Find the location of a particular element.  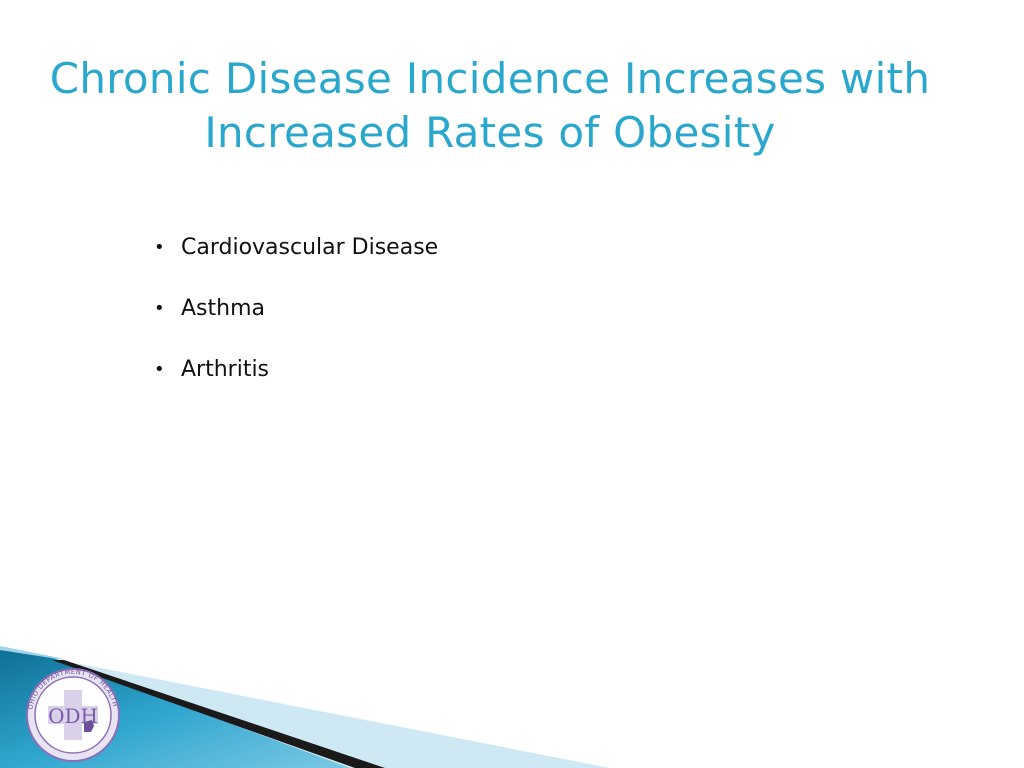

bullet-text: Arthritis is located at coordinates (225, 369).